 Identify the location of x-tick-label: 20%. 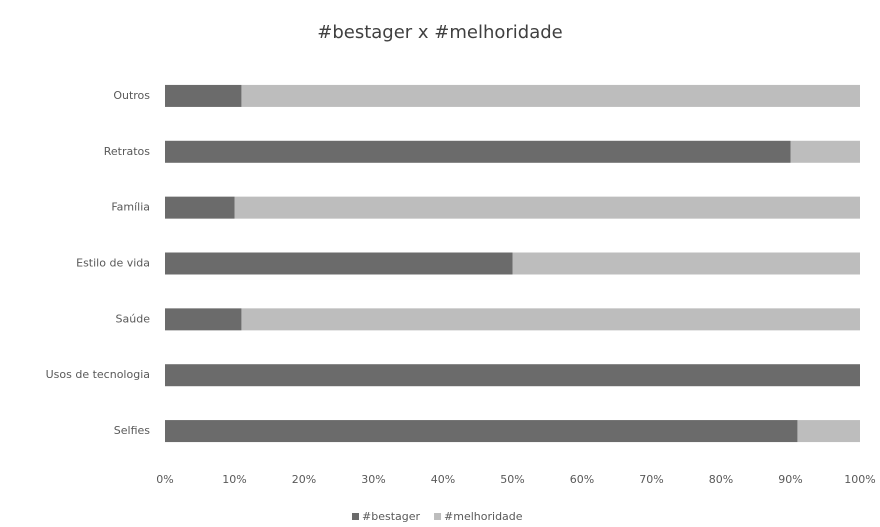
(304, 479).